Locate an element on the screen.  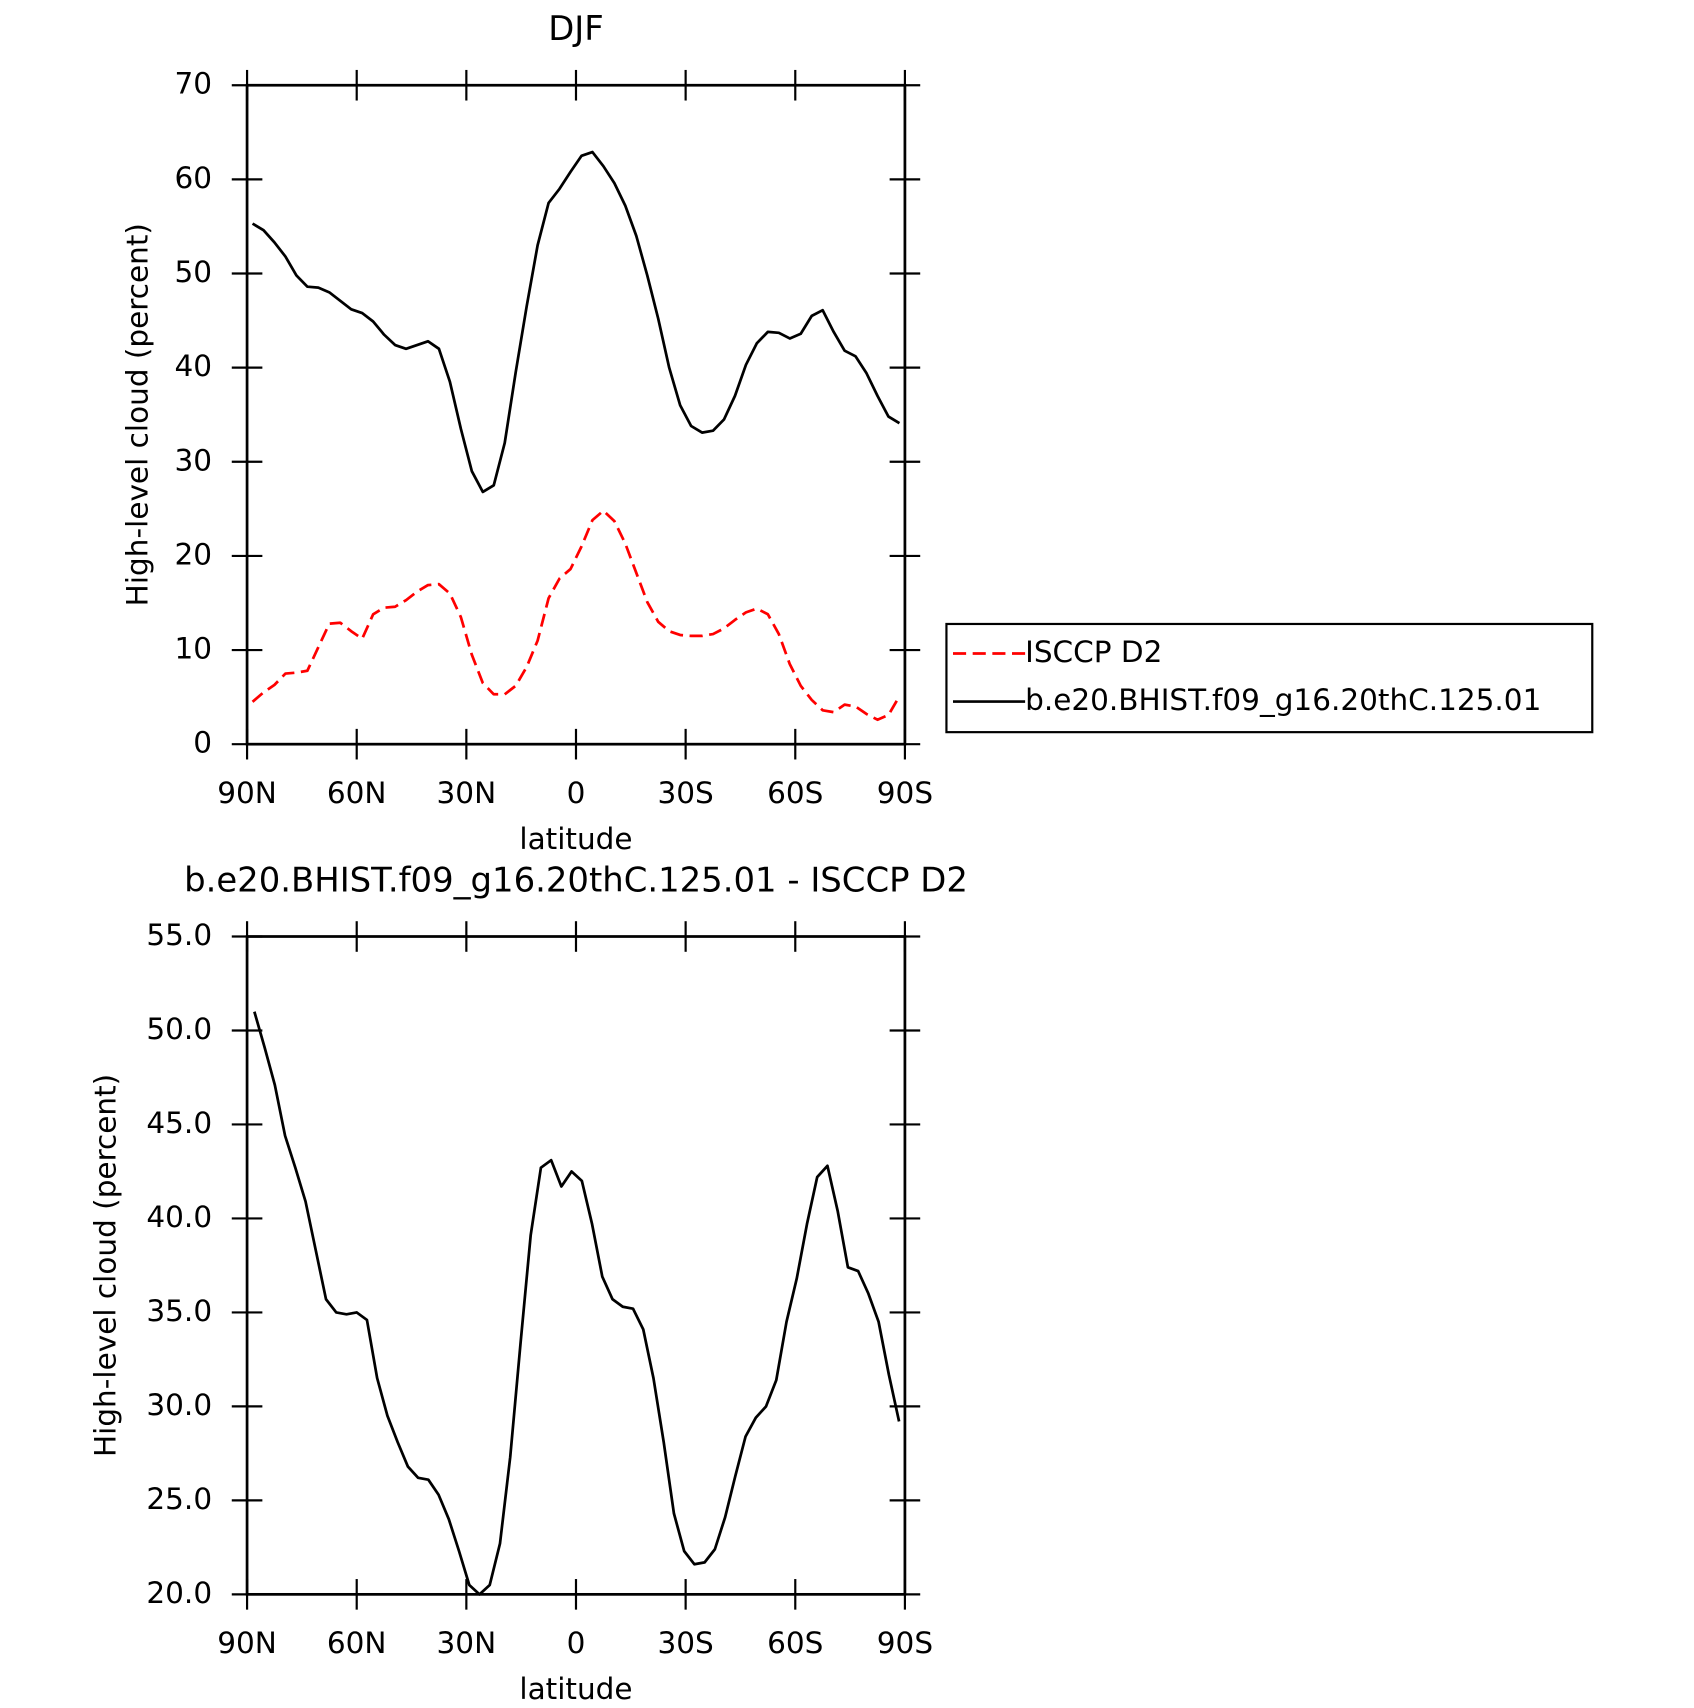
y-tick-label: 50 is located at coordinates (194, 272).